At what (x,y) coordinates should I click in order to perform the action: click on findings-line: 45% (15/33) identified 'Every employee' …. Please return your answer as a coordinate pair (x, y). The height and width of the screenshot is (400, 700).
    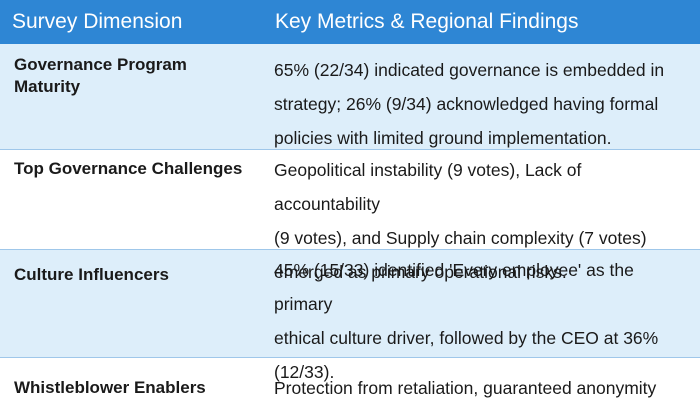
    Looking at the image, I should click on (454, 287).